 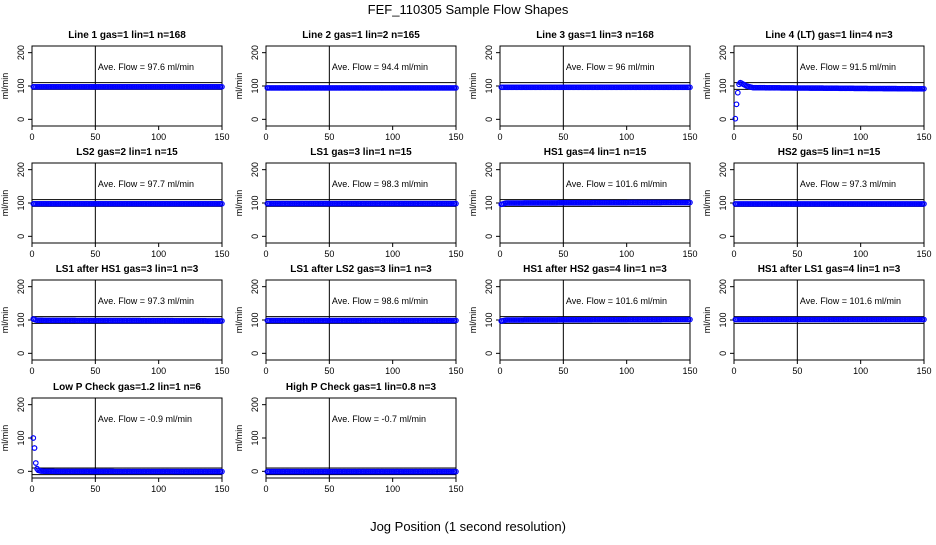 What do you see at coordinates (829, 35) in the screenshot?
I see `panel-title: Line 4 (LT) gas=1 lin=4 n=3` at bounding box center [829, 35].